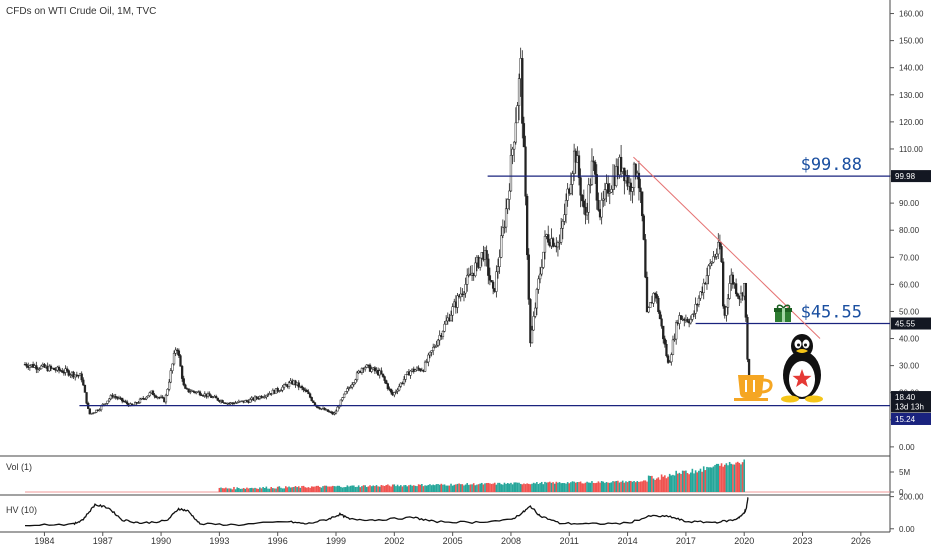  I want to click on volume-pane-label: Vol (1), so click(19, 467).